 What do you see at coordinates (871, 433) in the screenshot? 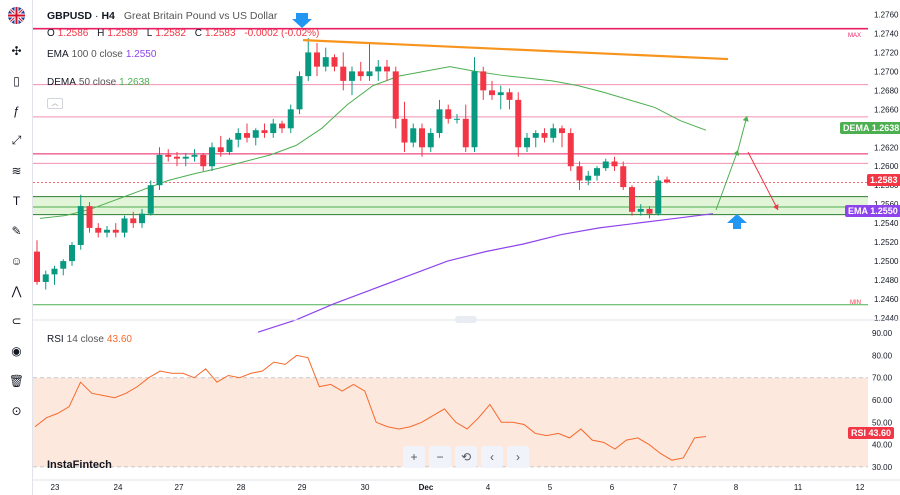
I see `rsi-value-tag: RSI 43.60` at bounding box center [871, 433].